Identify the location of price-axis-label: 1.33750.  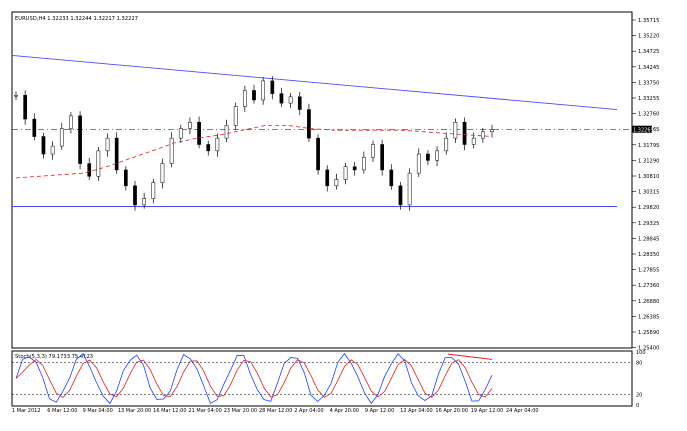
(648, 83).